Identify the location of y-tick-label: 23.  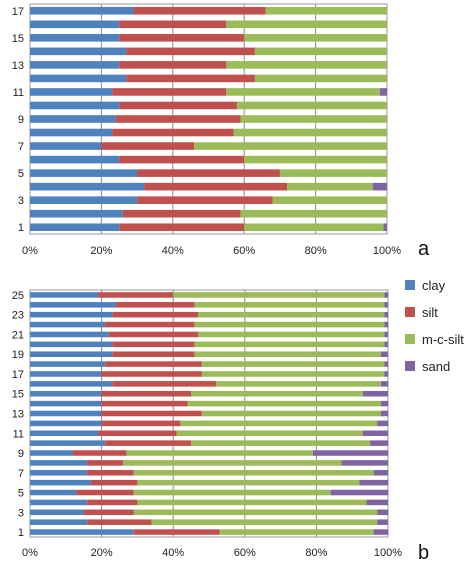
(18, 316).